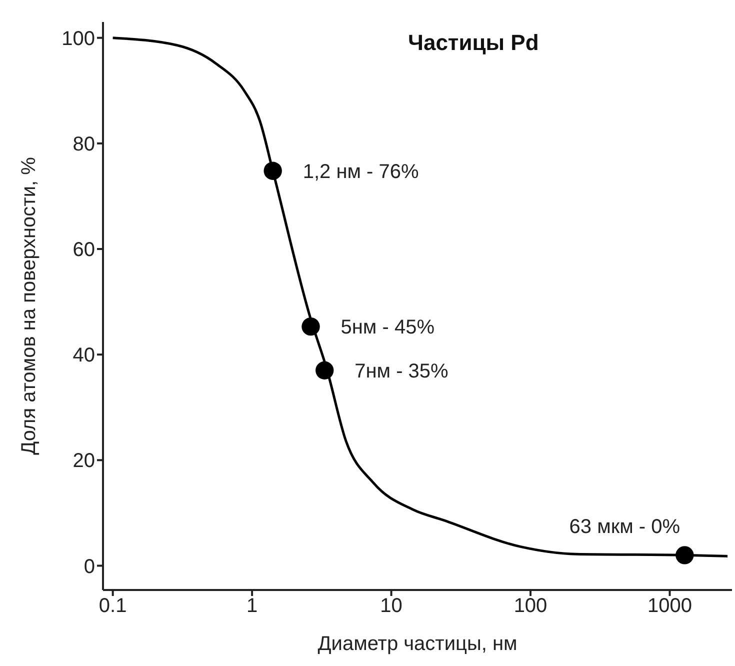  I want to click on x-tick-label: 100, so click(531, 606).